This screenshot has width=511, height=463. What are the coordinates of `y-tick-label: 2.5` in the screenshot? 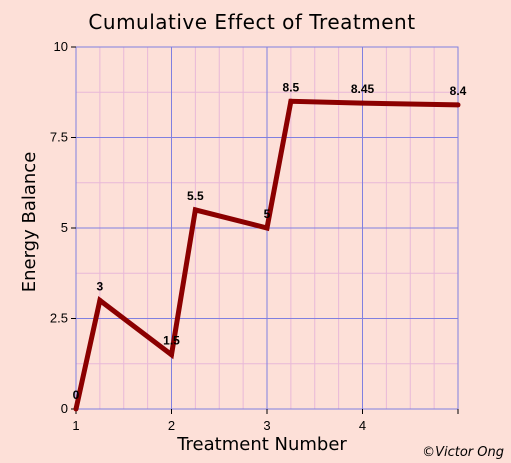 It's located at (59, 318).